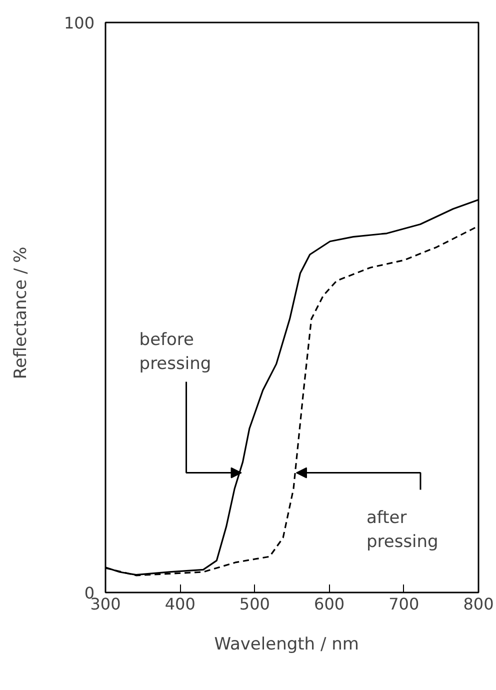 Image resolution: width=496 pixels, height=690 pixels. I want to click on y-axis-title: Reflectance / %, so click(20, 313).